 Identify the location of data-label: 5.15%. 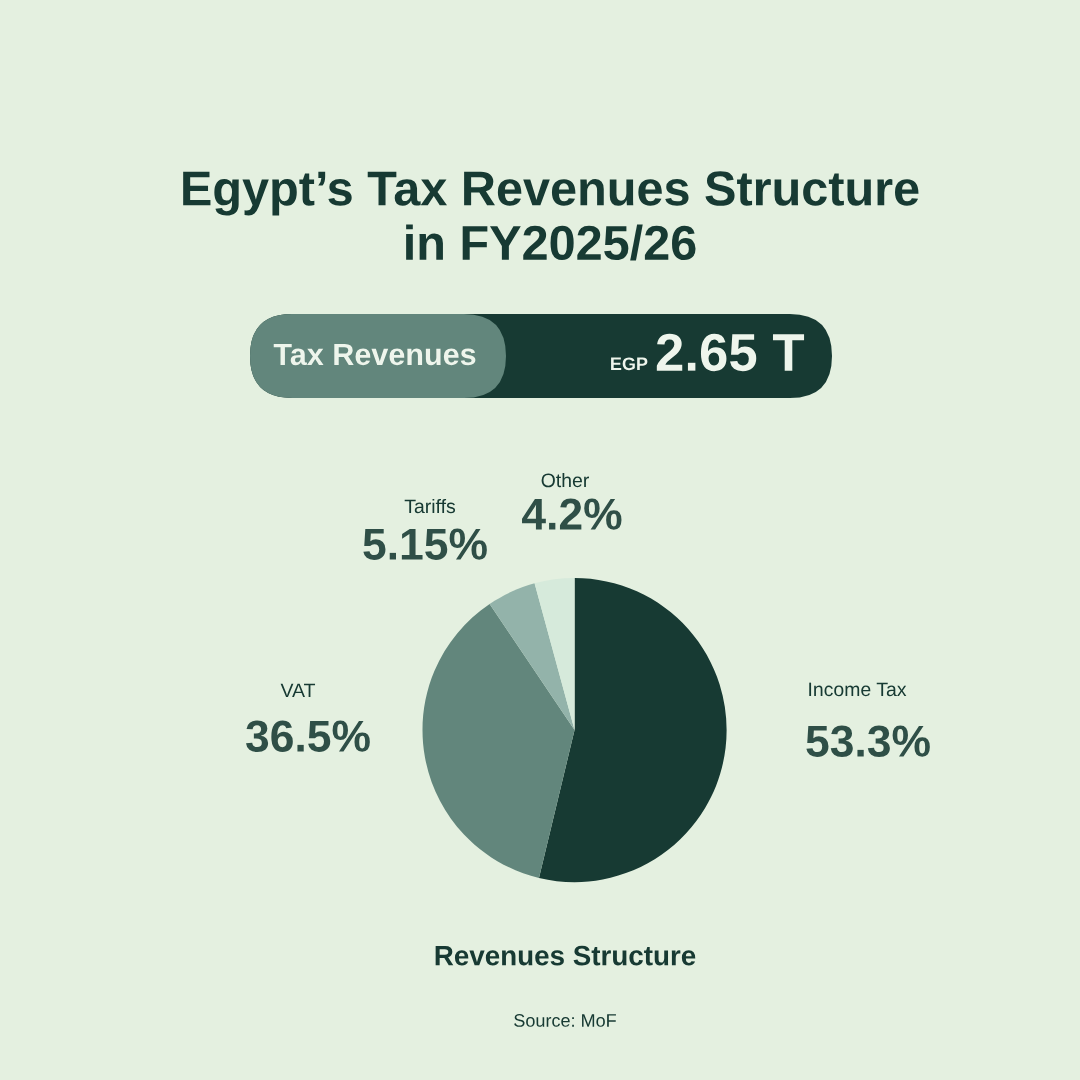
(425, 544).